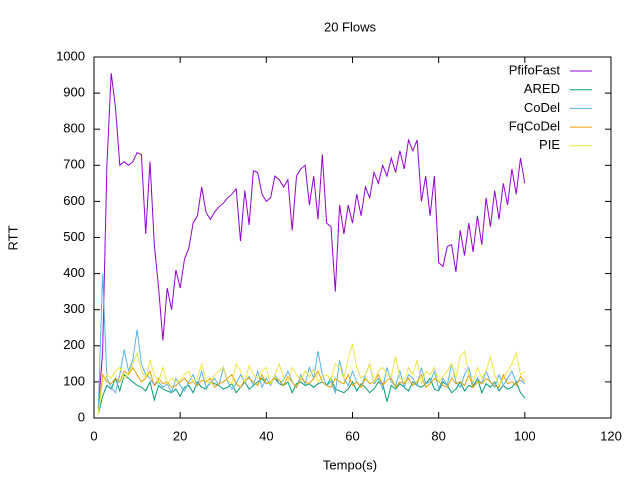  I want to click on x-tick-label: 40, so click(266, 435).